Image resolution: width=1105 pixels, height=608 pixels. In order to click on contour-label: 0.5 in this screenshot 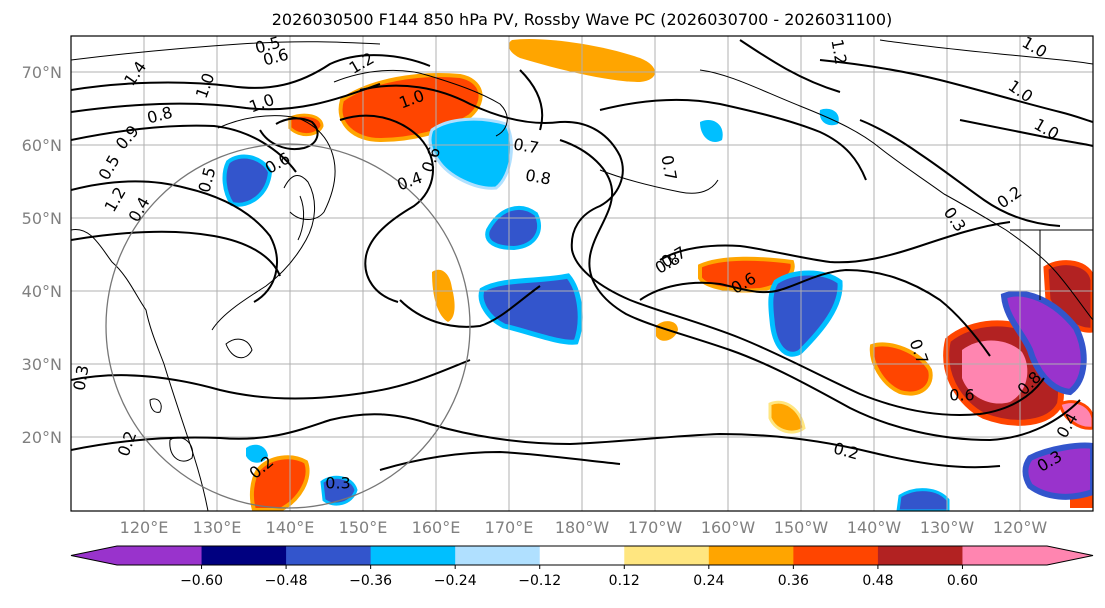, I will do `click(268, 45)`.